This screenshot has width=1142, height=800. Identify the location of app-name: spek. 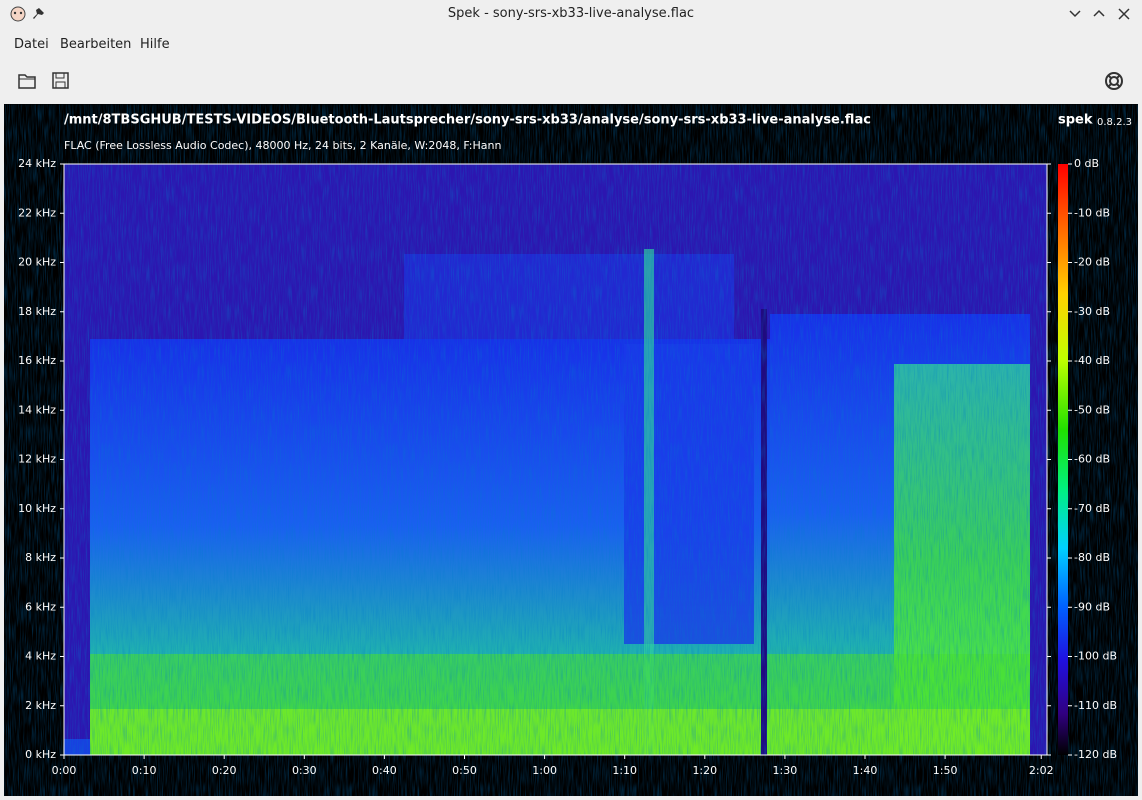
(1075, 120).